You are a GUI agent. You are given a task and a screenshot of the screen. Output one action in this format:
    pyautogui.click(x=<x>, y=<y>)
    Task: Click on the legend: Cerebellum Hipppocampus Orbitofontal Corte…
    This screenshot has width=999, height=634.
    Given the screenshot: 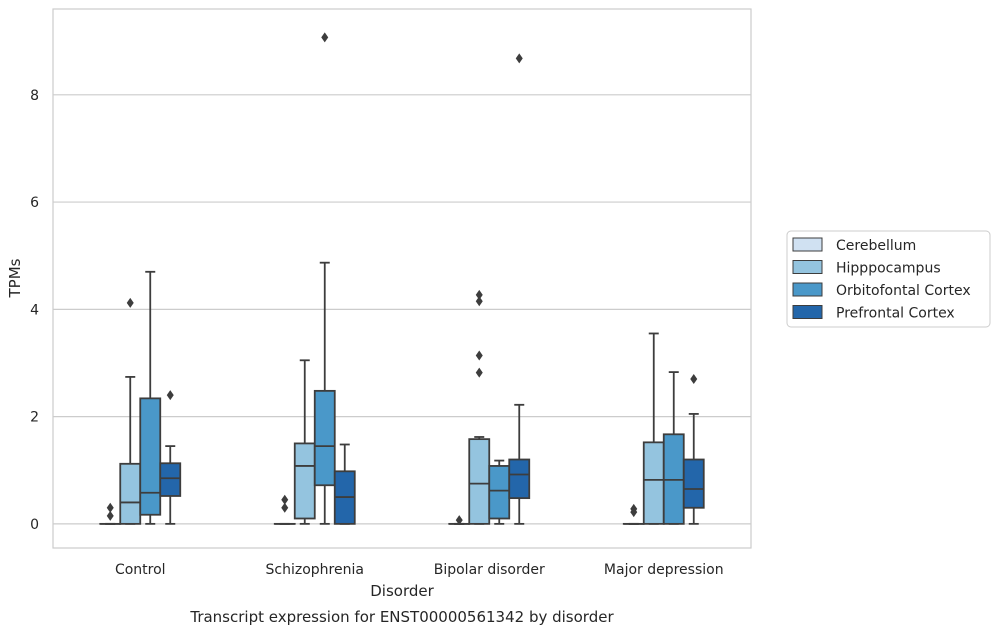 What is the action you would take?
    pyautogui.click(x=888, y=279)
    